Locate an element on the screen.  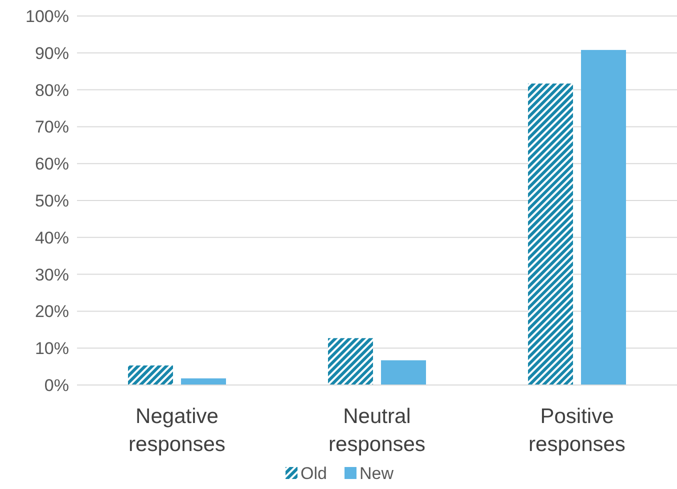
y-tick-label: 90% is located at coordinates (51, 53).